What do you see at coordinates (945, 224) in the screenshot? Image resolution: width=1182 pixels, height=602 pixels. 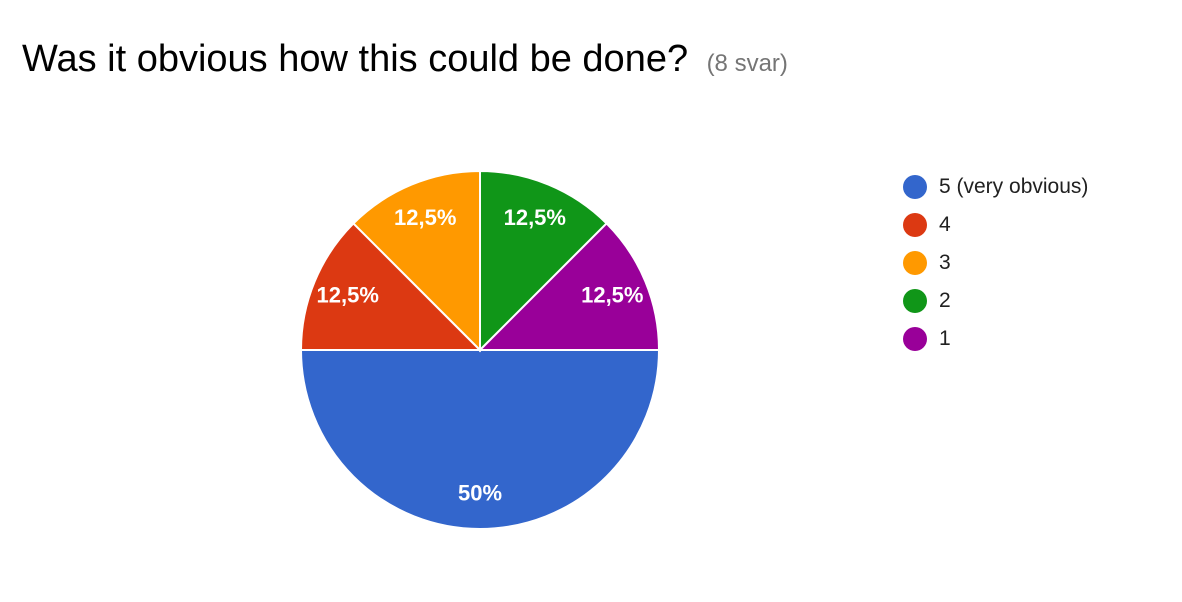 I see `legend-label: 4` at bounding box center [945, 224].